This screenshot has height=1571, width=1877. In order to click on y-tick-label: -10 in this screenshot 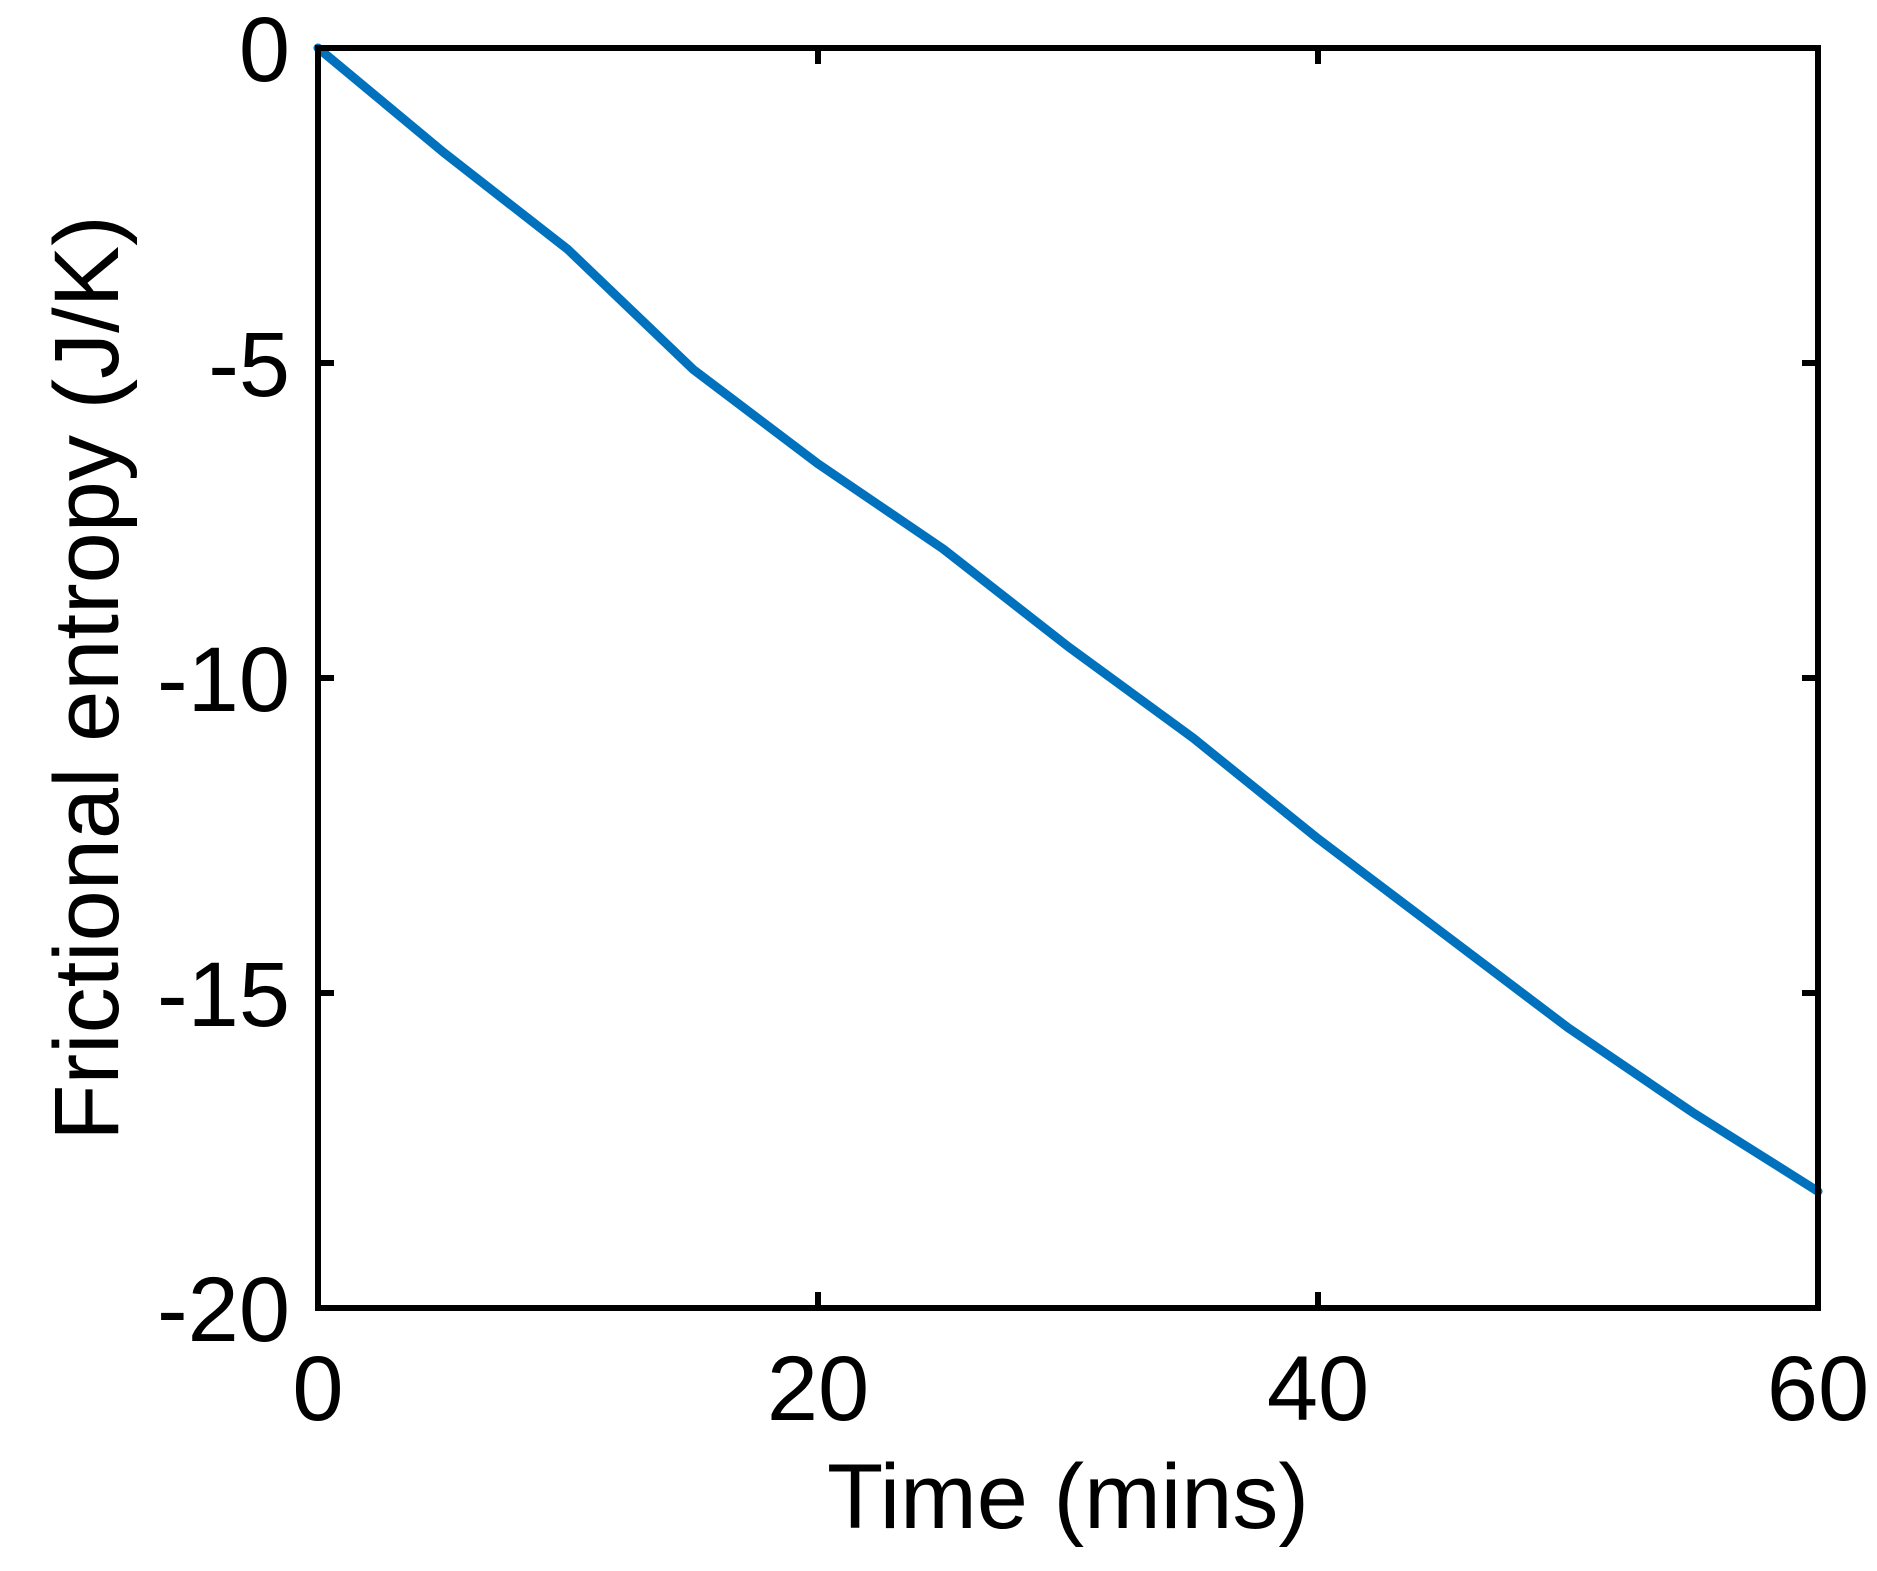, I will do `click(223, 680)`.